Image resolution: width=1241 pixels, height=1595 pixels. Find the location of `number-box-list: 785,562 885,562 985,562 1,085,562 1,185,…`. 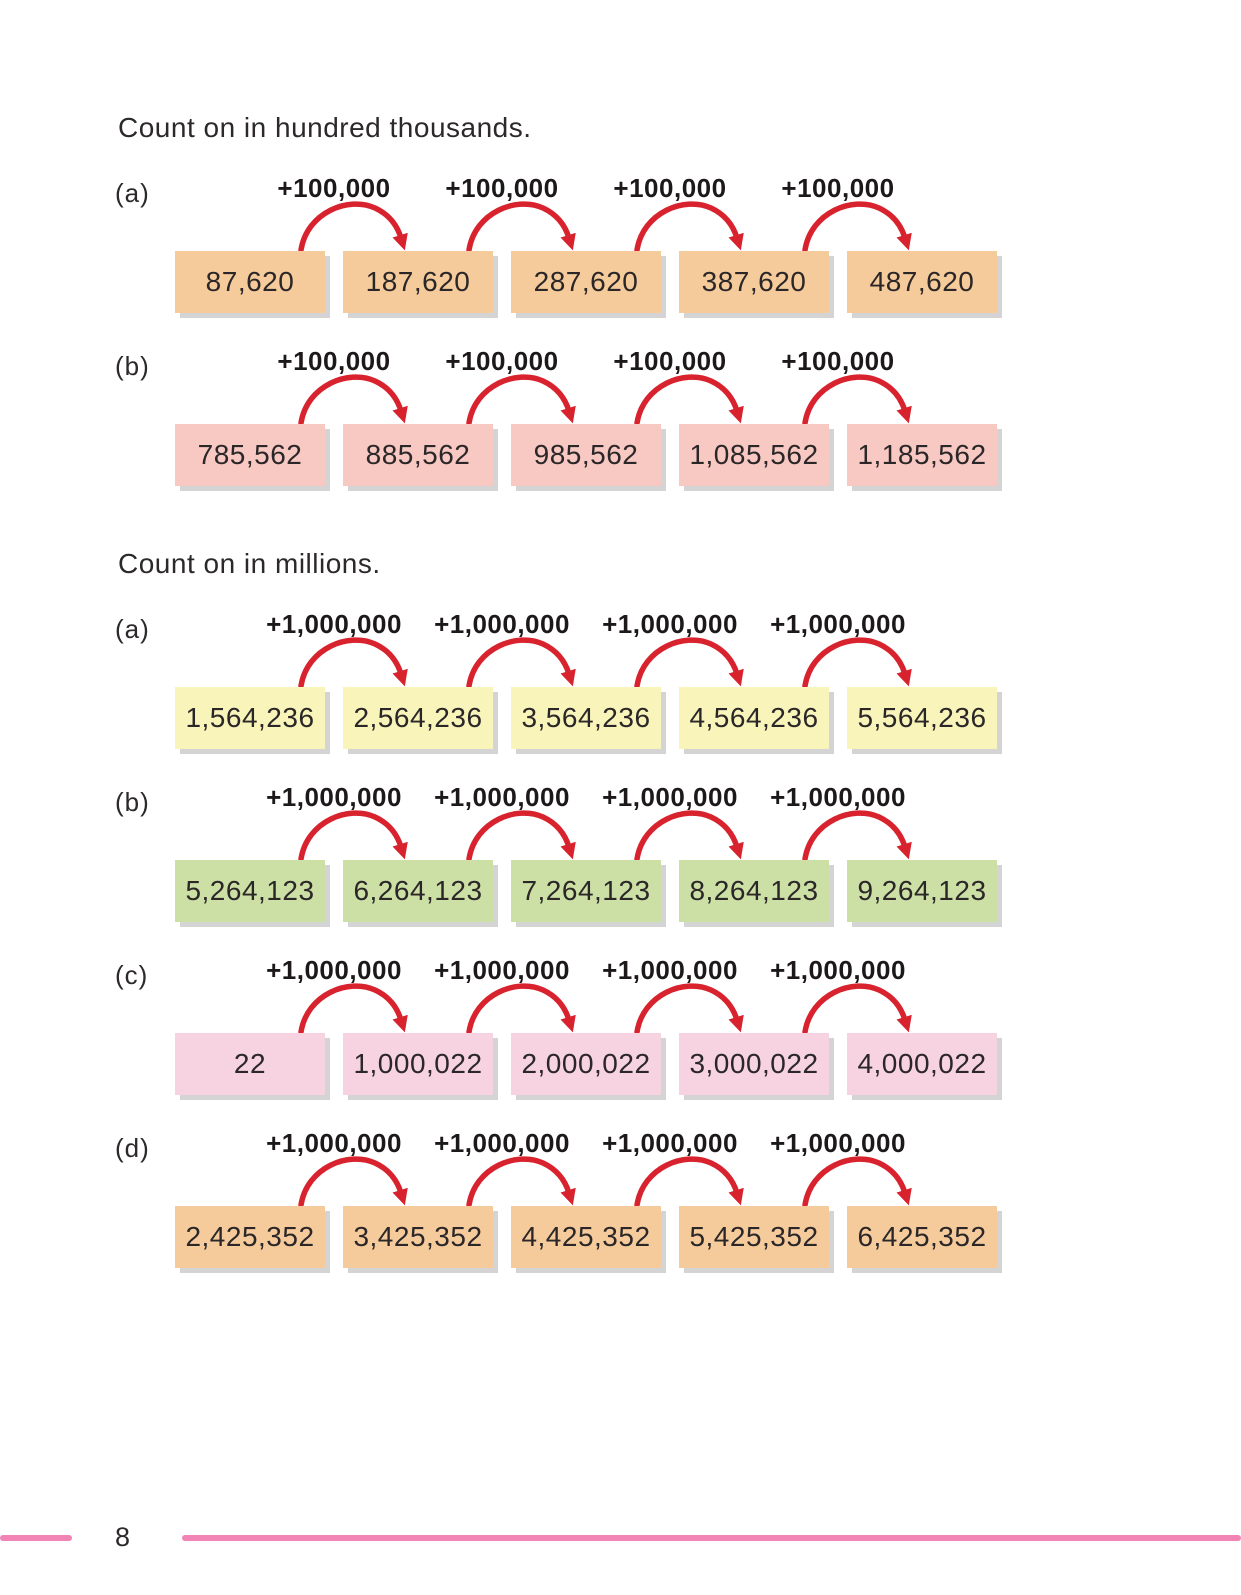

number-box-list: 785,562 885,562 985,562 1,085,562 1,185,… is located at coordinates (586, 455).